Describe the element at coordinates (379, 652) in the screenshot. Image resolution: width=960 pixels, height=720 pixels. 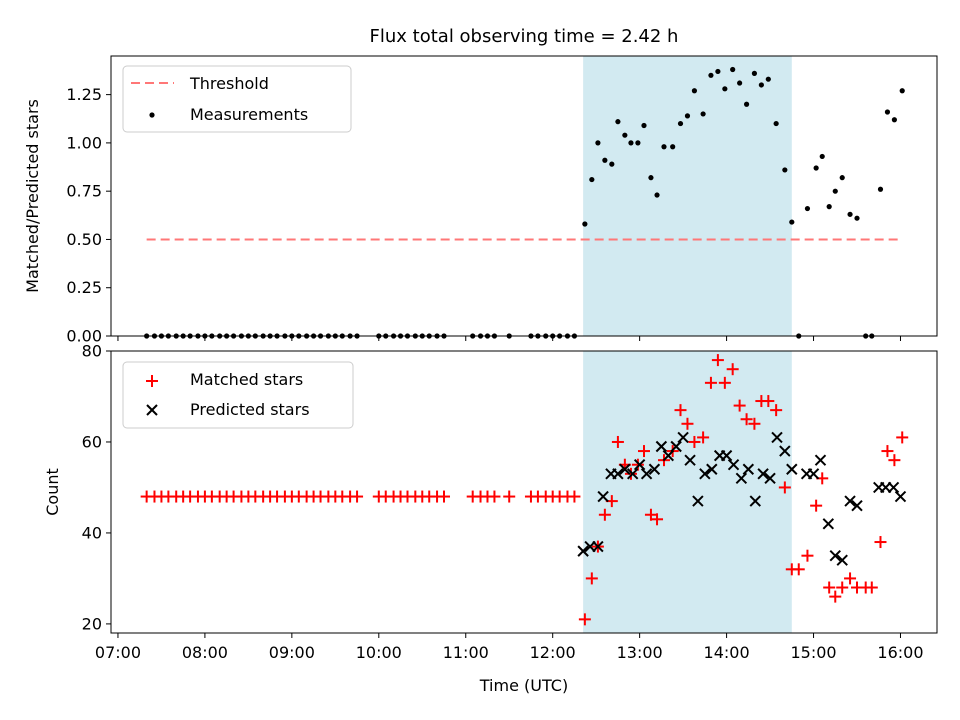
I see `x-tick-label: 10:00` at that location.